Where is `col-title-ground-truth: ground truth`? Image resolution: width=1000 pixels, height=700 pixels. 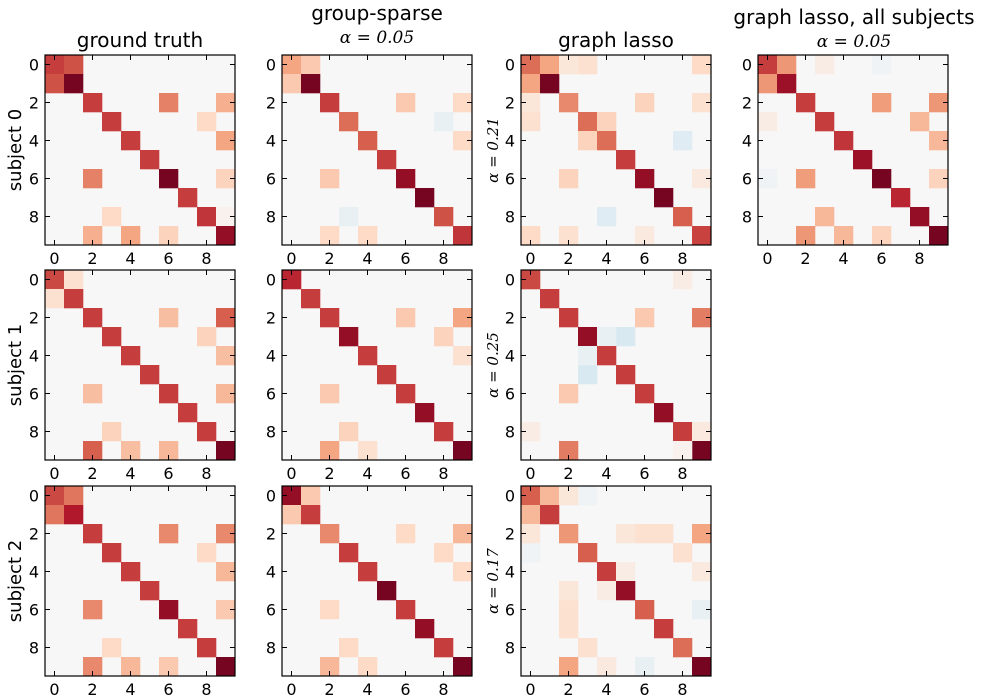
col-title-ground-truth: ground truth is located at coordinates (140, 40).